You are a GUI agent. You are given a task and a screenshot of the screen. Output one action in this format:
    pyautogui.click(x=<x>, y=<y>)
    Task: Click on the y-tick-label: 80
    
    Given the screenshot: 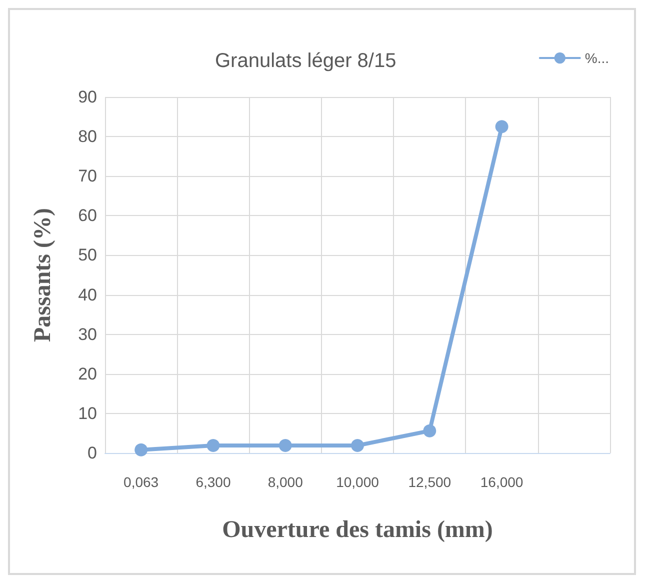 What is the action you would take?
    pyautogui.click(x=87, y=136)
    